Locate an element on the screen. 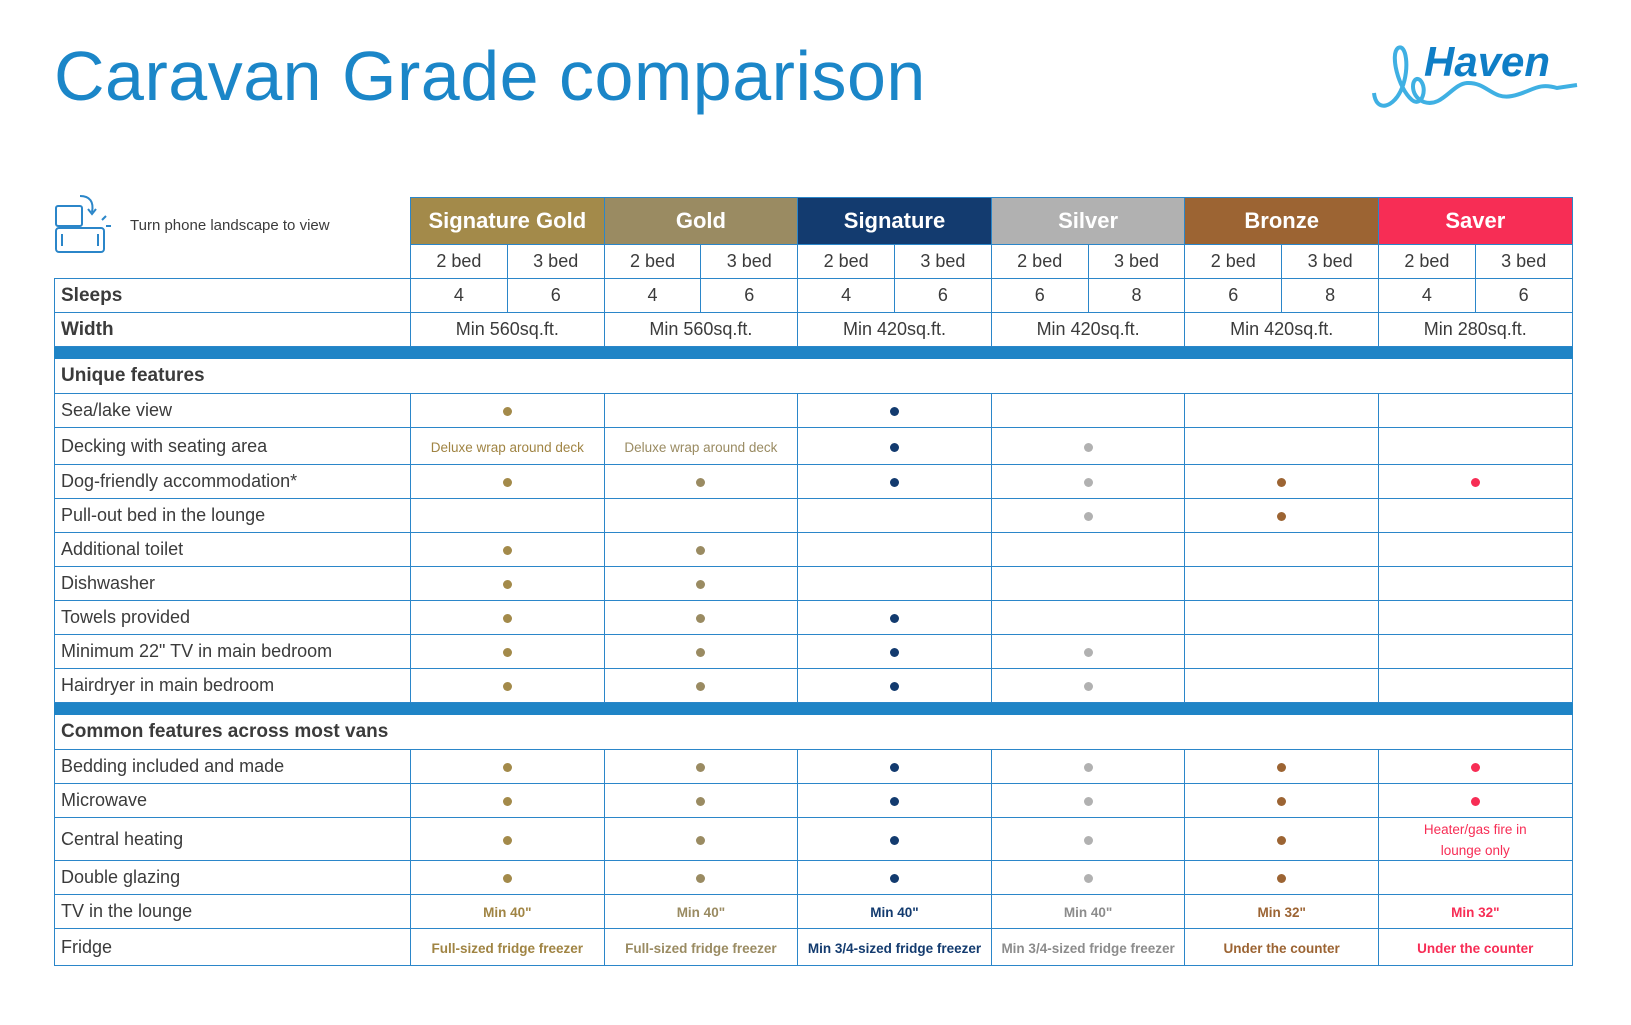 Image resolution: width=1631 pixels, height=1025 pixels. feature-label: Dishwasher is located at coordinates (232, 583).